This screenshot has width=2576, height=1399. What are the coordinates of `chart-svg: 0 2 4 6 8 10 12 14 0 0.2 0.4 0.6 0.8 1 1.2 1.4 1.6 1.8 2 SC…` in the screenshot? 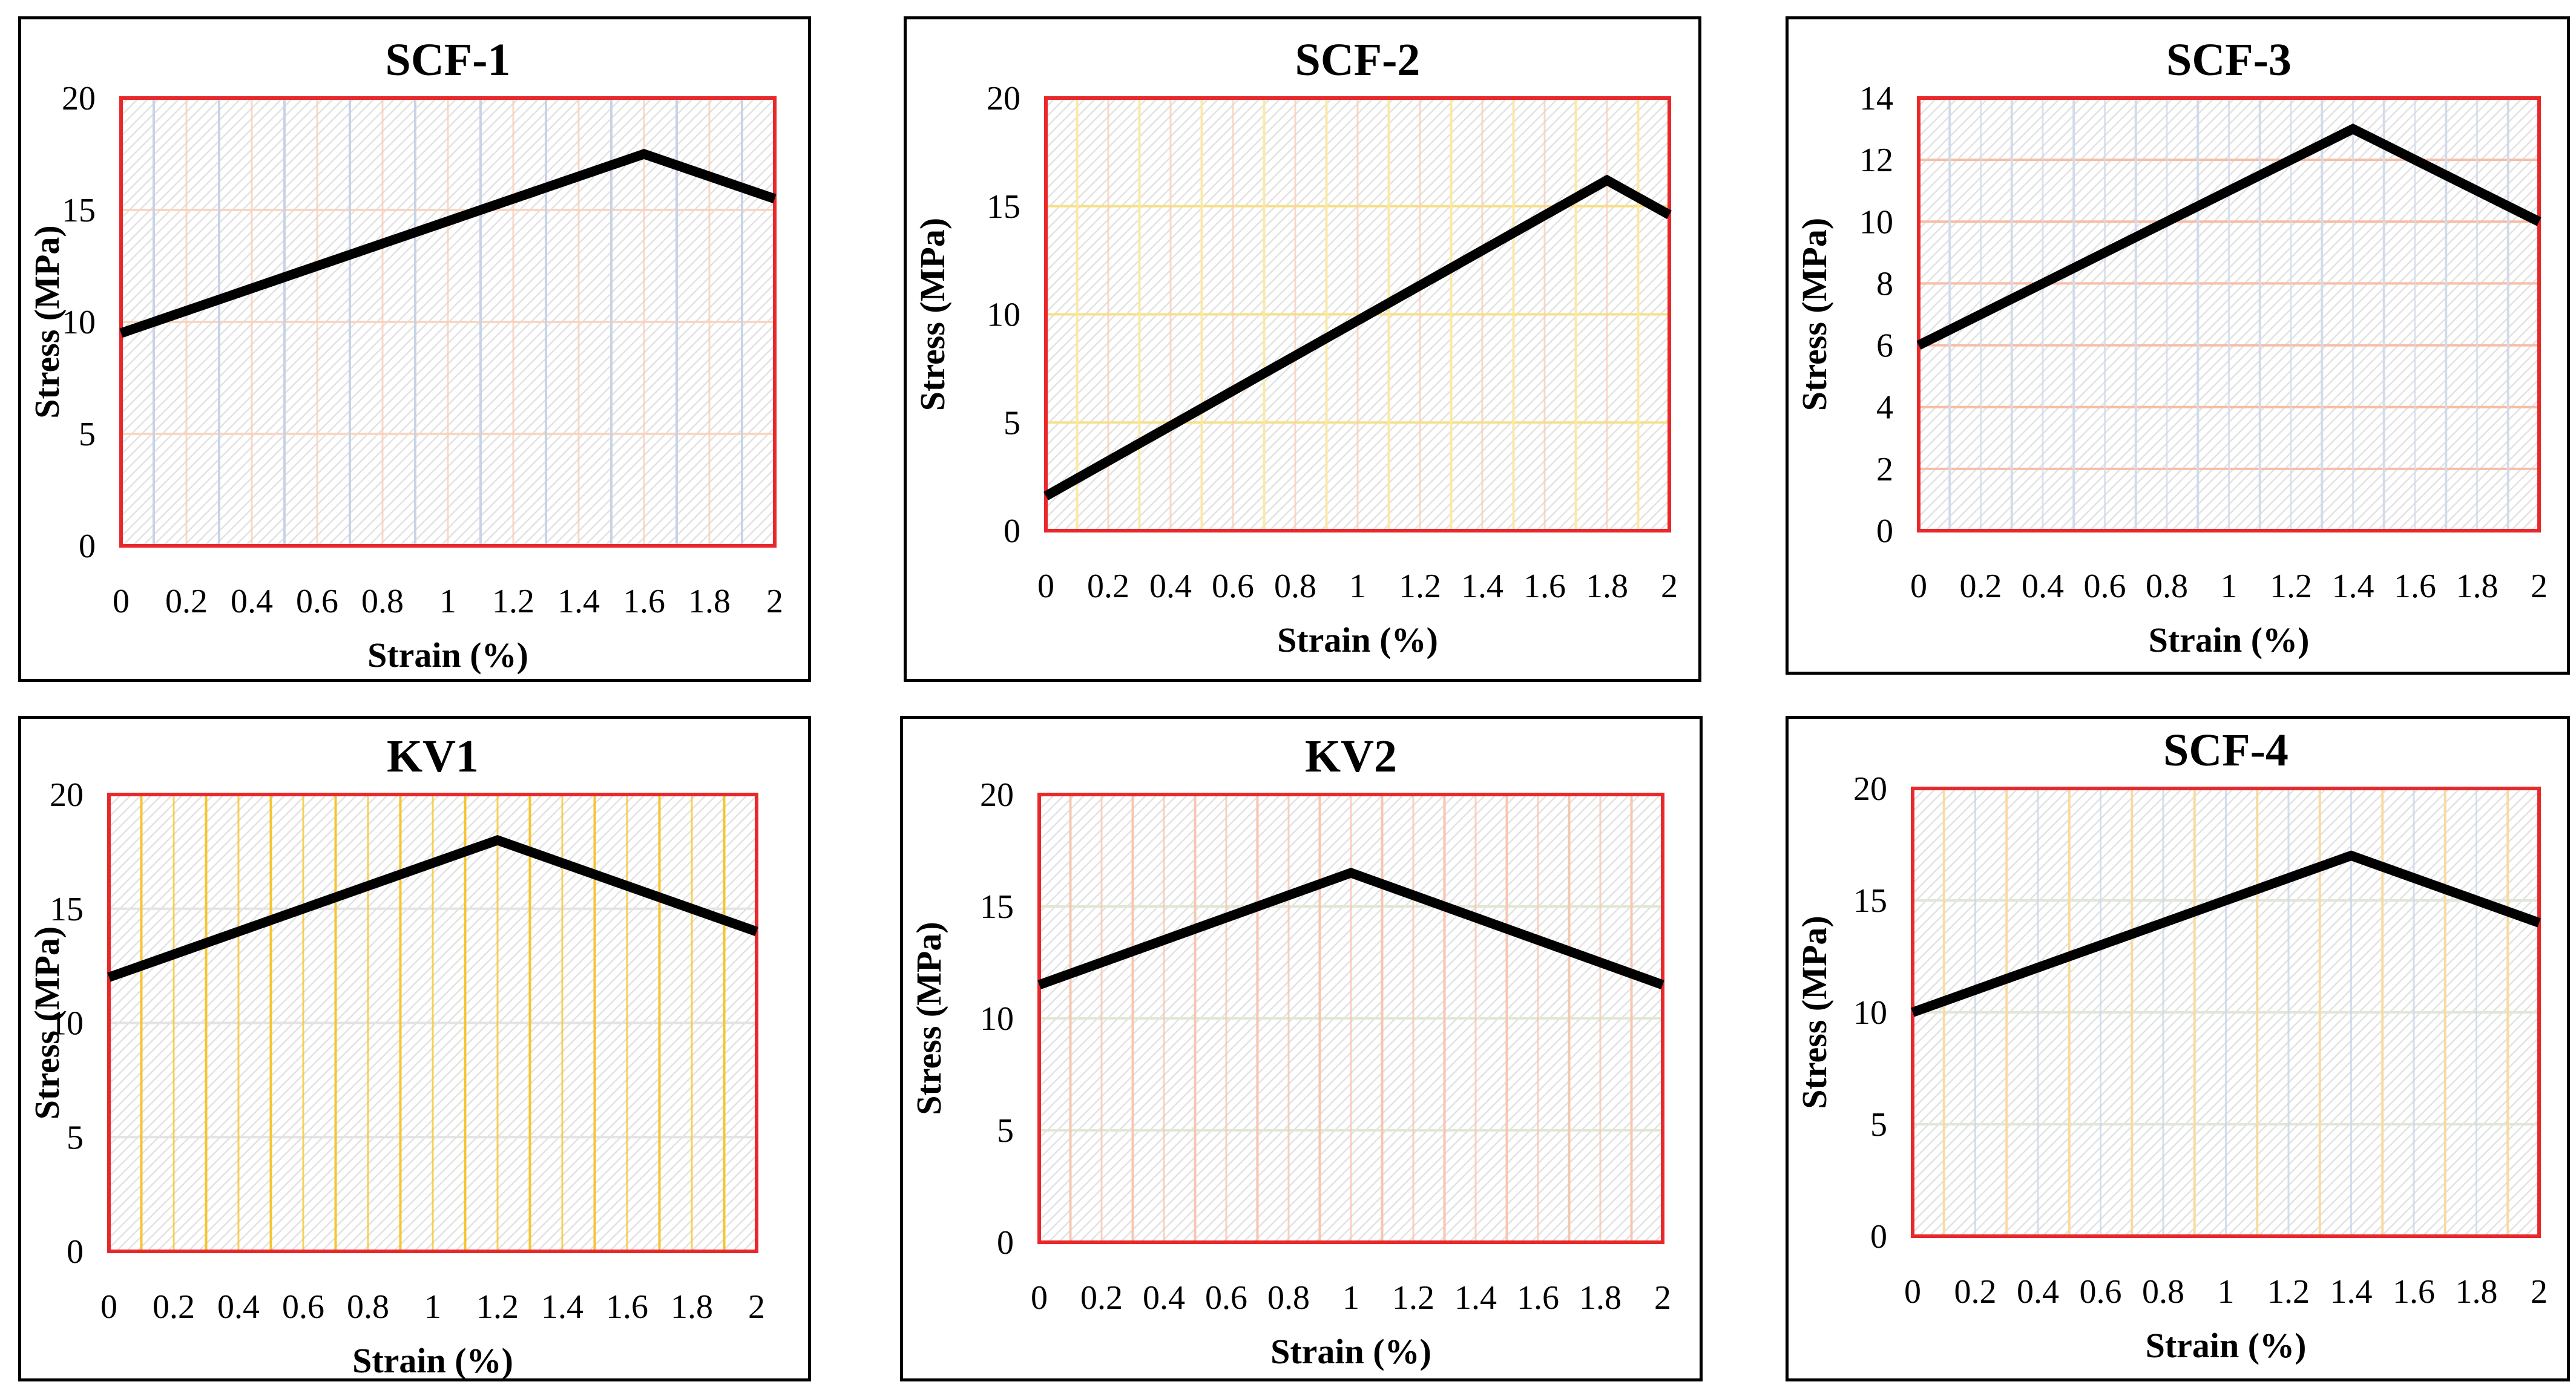 It's located at (2171, 347).